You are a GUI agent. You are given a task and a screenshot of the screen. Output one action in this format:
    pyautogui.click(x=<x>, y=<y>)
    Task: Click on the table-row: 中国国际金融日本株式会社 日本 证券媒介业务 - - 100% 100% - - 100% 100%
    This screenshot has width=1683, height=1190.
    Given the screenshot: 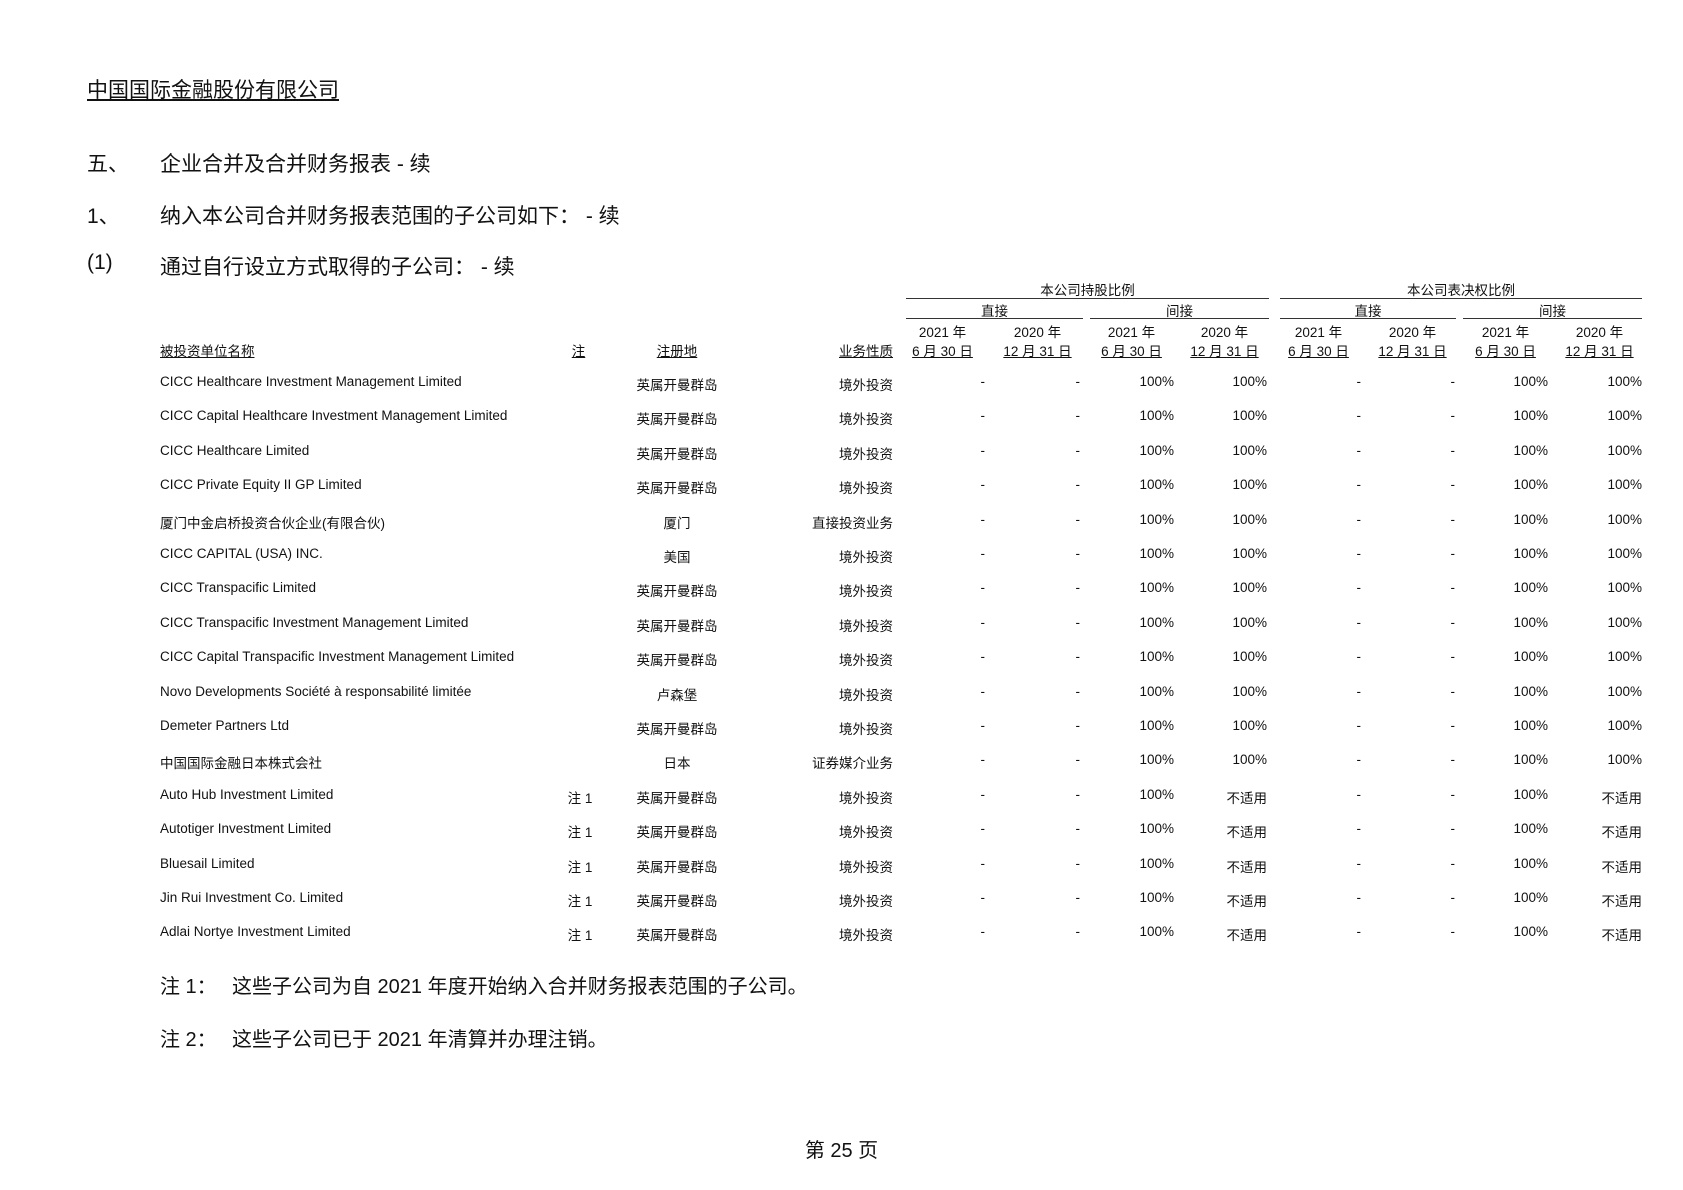 What is the action you would take?
    pyautogui.click(x=841, y=762)
    